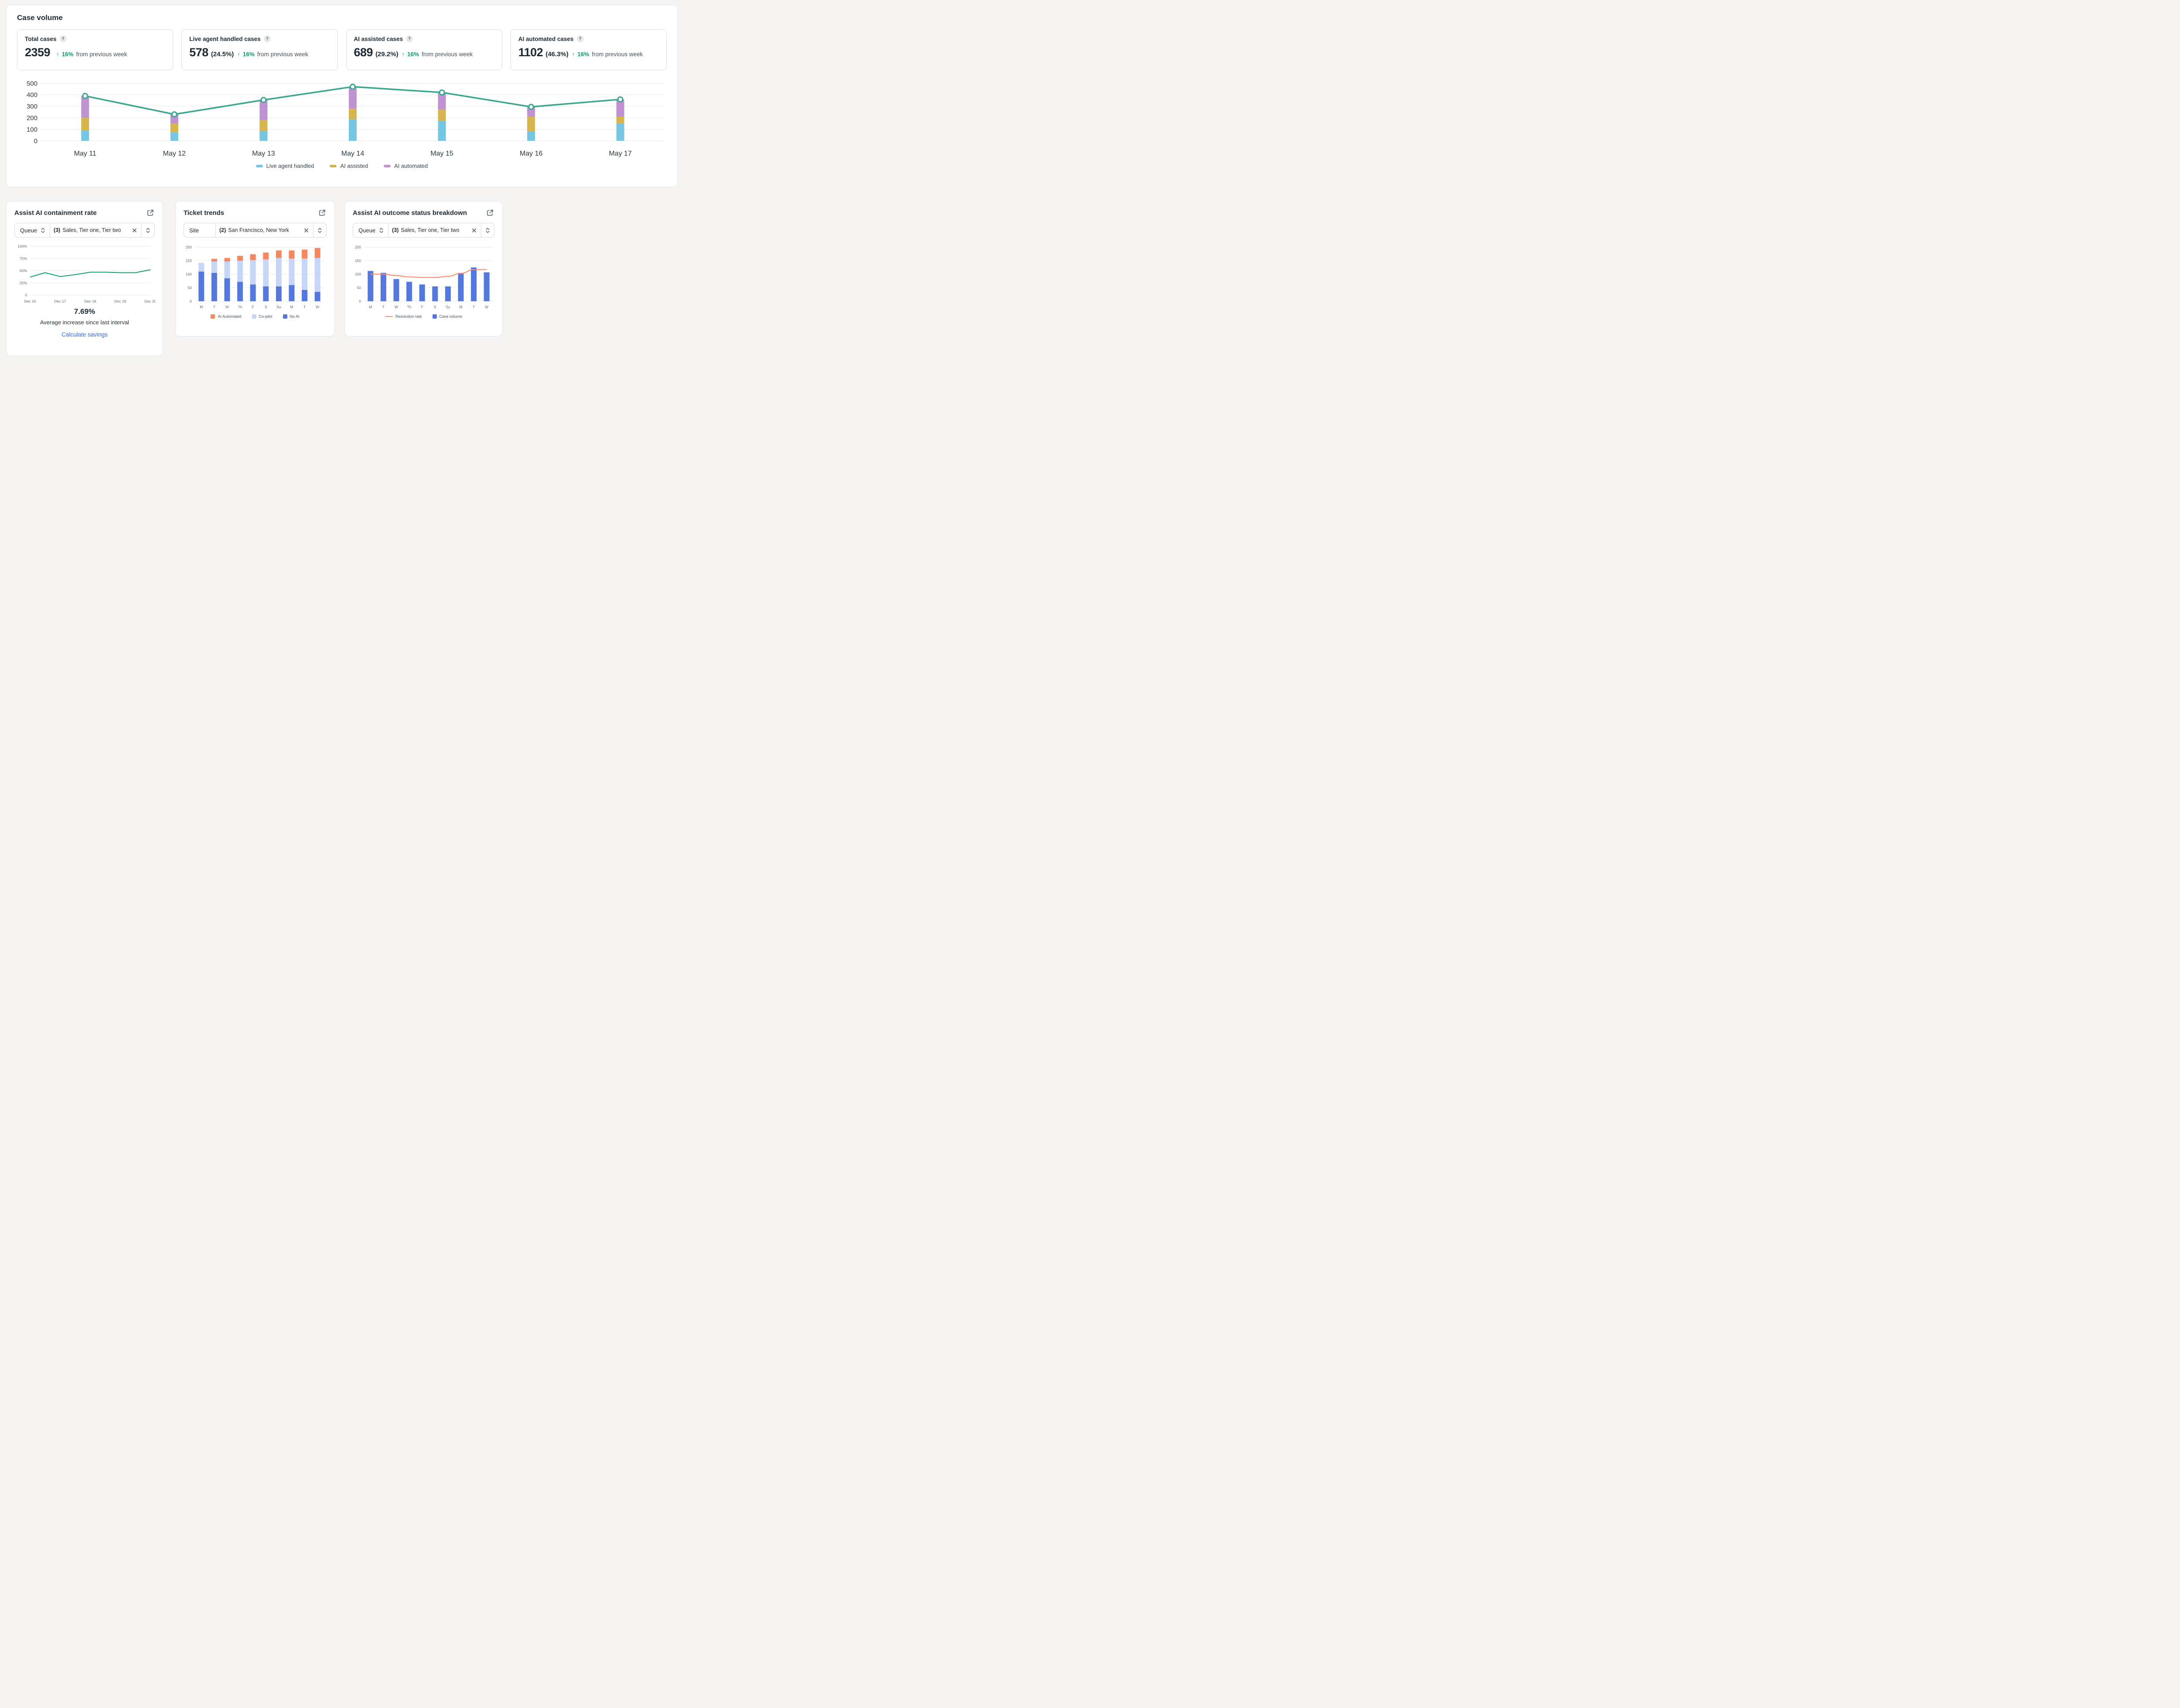 The width and height of the screenshot is (2180, 1708). What do you see at coordinates (191, 301) in the screenshot?
I see `axis-label: 0` at bounding box center [191, 301].